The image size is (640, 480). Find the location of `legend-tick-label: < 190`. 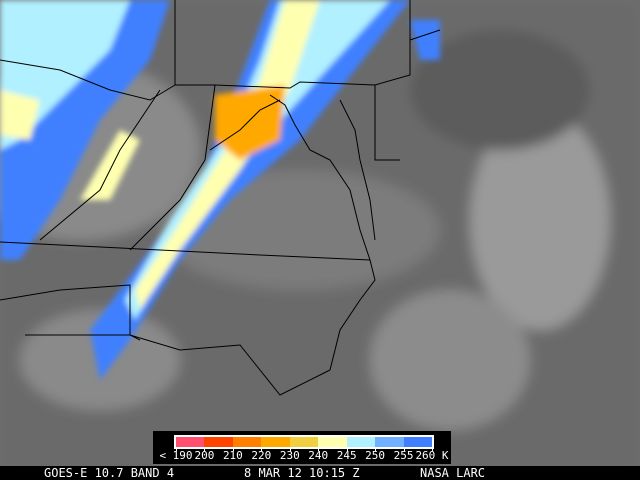

legend-tick-label: < 190 is located at coordinates (176, 455).